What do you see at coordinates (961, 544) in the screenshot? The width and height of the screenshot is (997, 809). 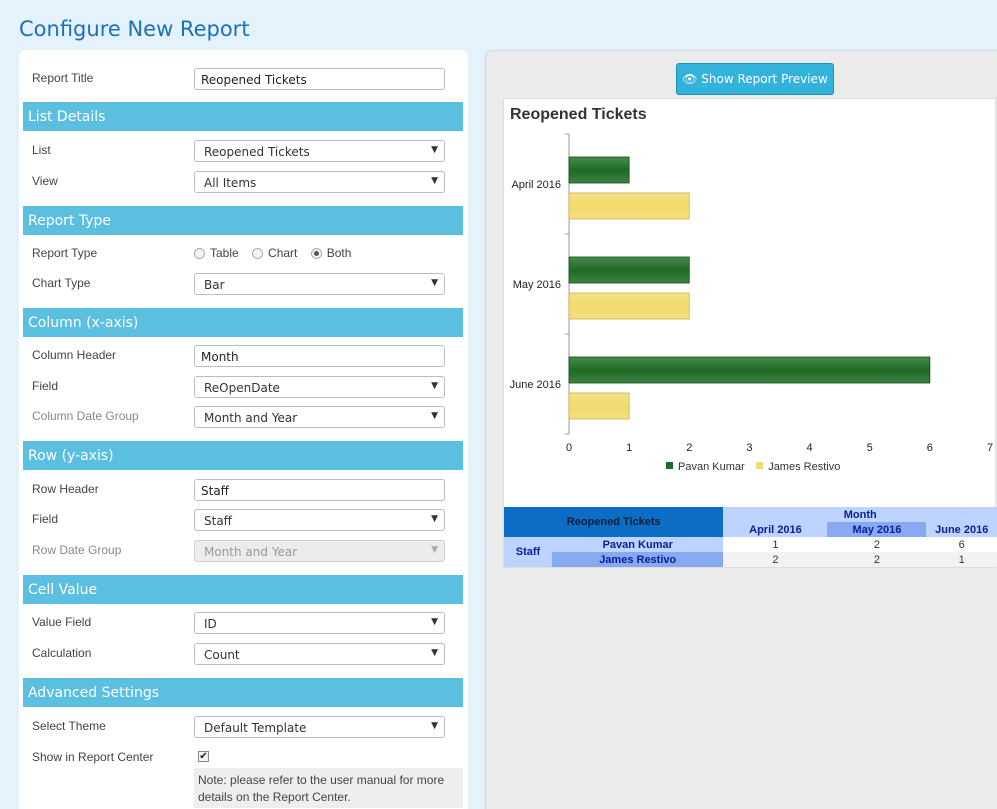 I see `table-cell: 6` at bounding box center [961, 544].